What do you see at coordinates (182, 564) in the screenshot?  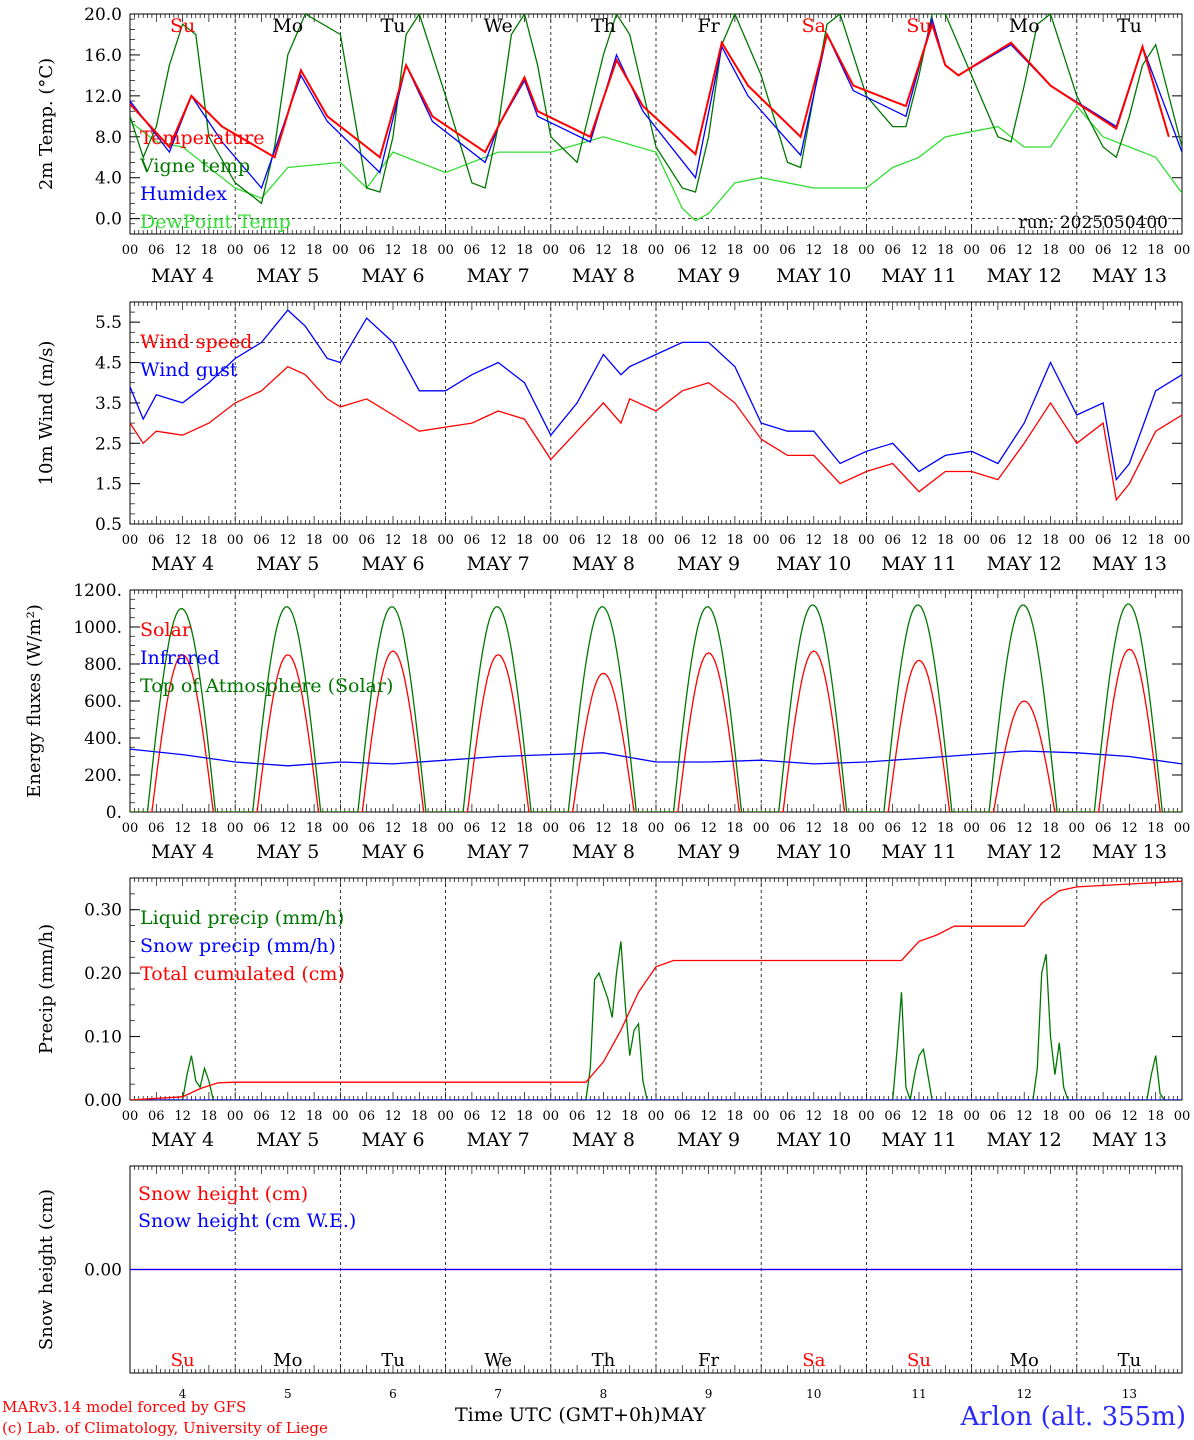 I see `date-label: MAY 4` at bounding box center [182, 564].